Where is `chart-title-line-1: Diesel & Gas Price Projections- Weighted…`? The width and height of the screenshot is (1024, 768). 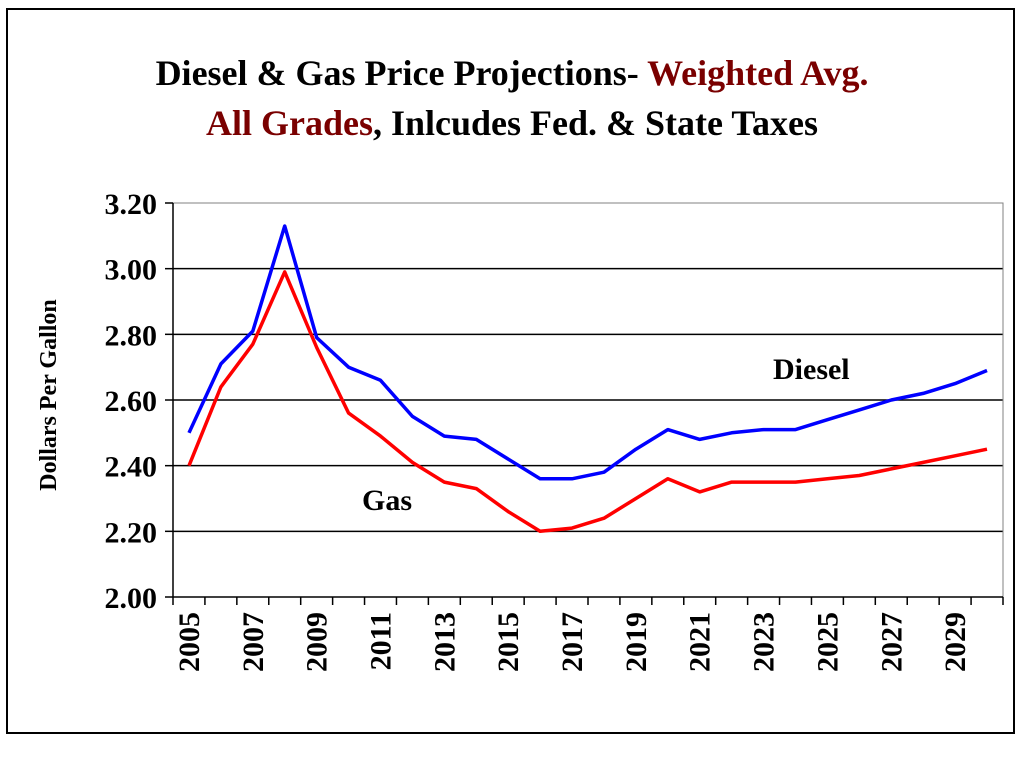
chart-title-line-1: Diesel & Gas Price Projections- Weighted… is located at coordinates (512, 73).